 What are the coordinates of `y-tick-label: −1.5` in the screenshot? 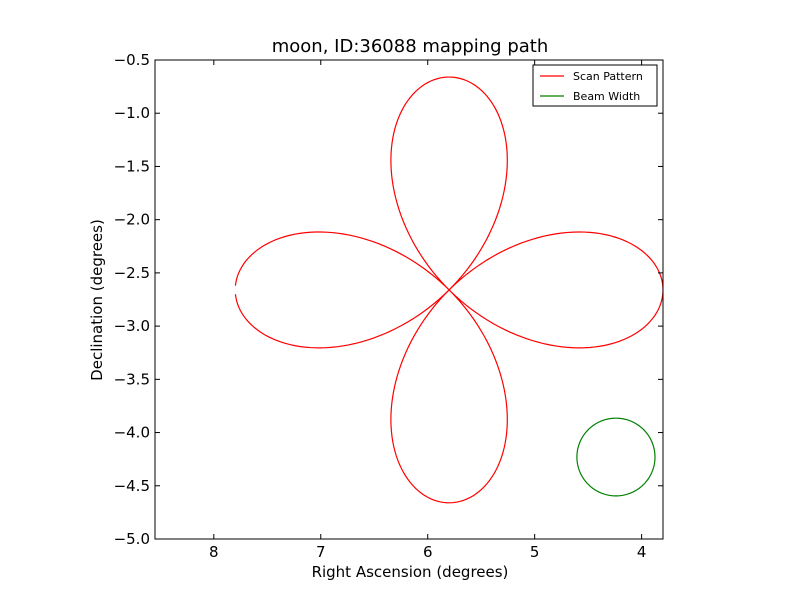 It's located at (132, 166).